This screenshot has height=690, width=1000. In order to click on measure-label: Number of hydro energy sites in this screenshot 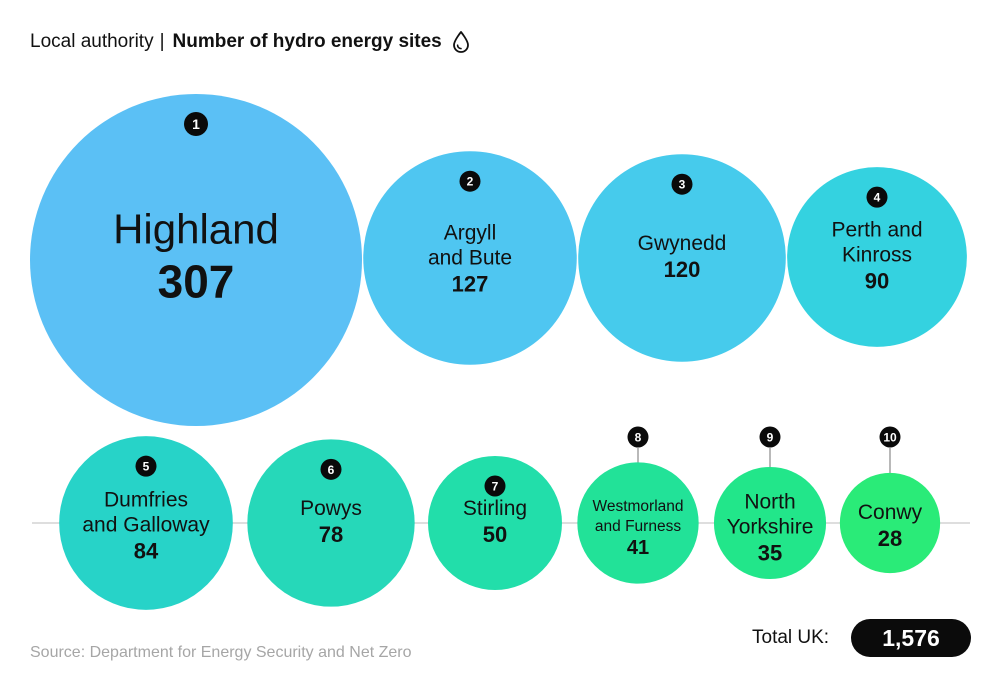, I will do `click(307, 41)`.